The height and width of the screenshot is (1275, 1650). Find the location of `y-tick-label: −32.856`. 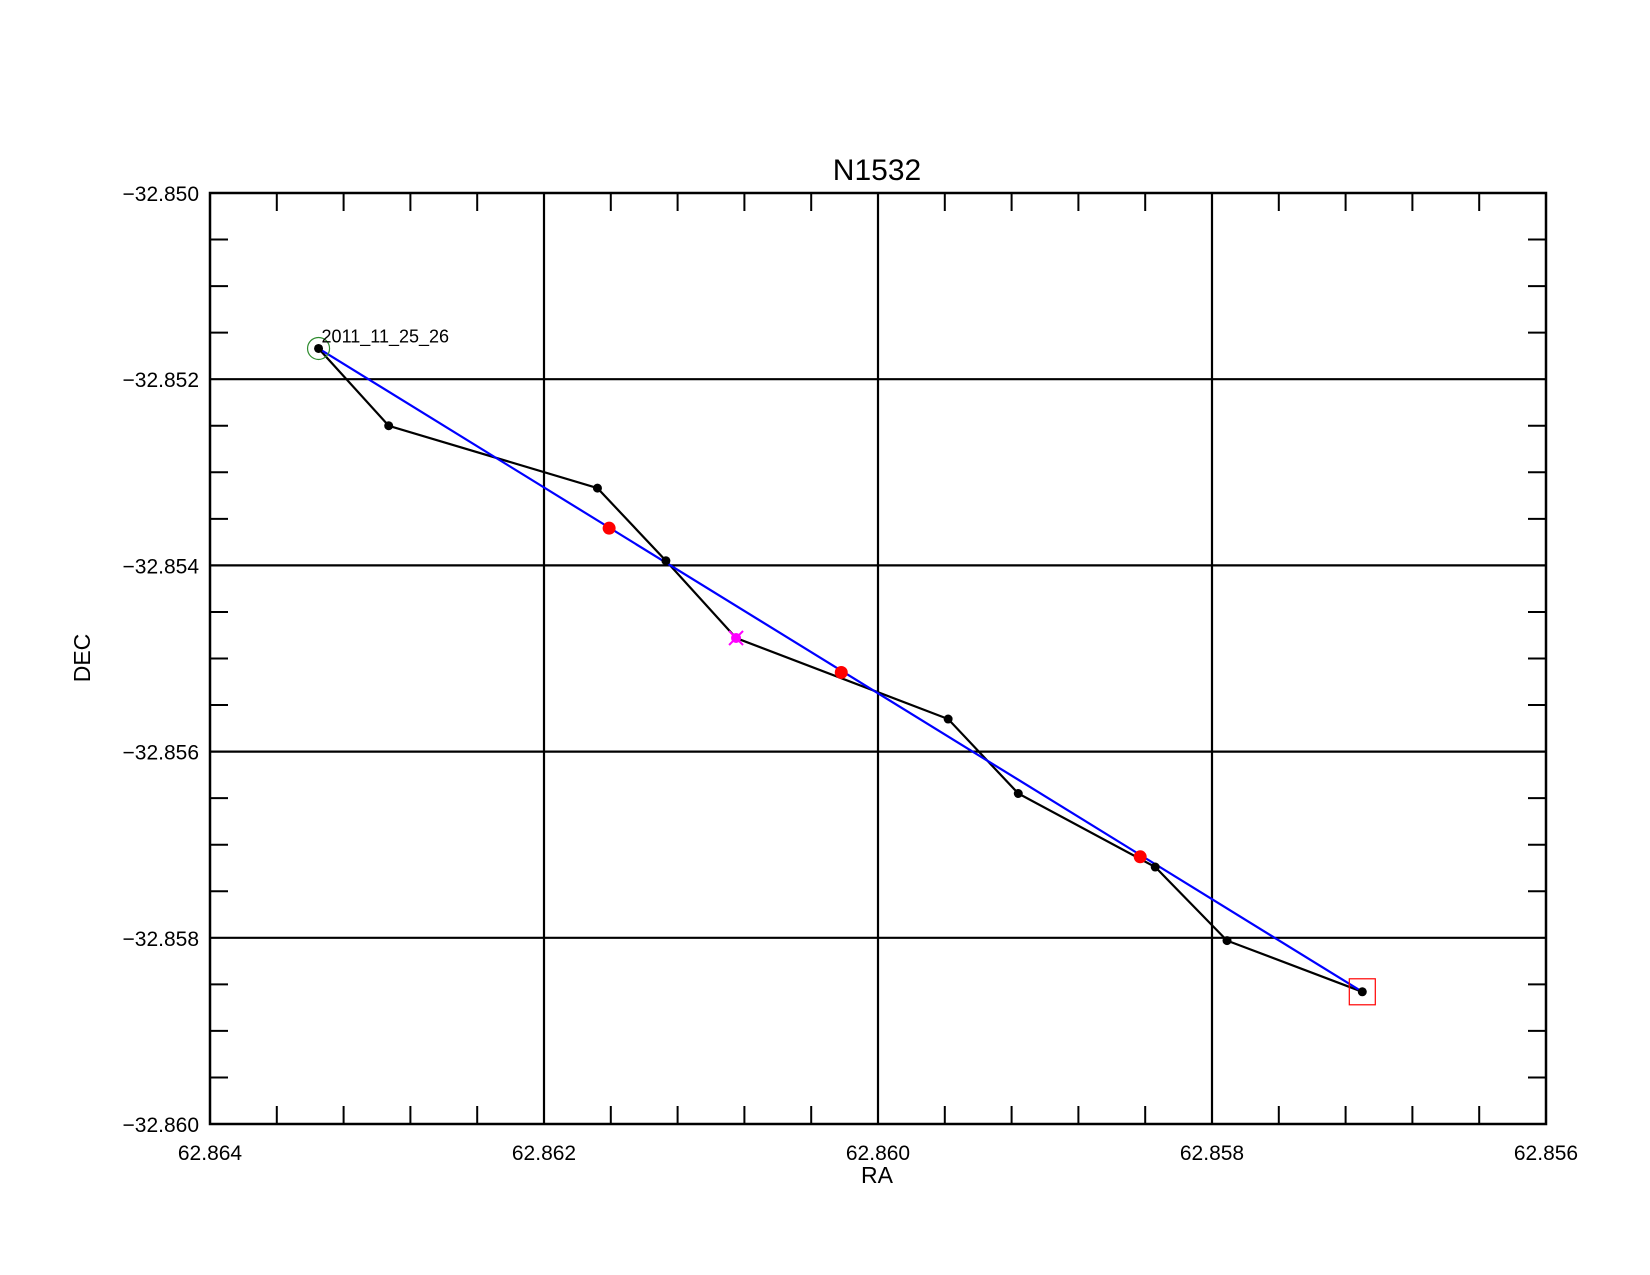

y-tick-label: −32.856 is located at coordinates (161, 753).